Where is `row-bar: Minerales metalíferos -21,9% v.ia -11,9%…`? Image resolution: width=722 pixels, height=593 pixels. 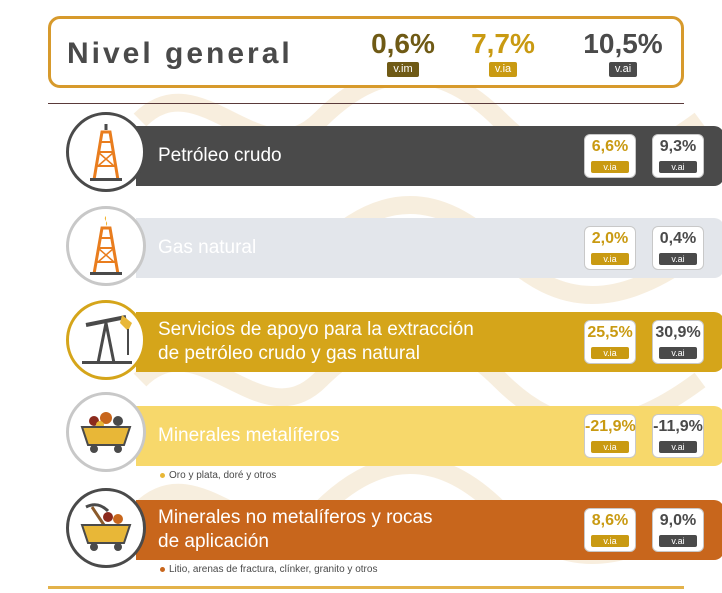 row-bar: Minerales metalíferos -21,9% v.ia -11,9%… is located at coordinates (429, 436).